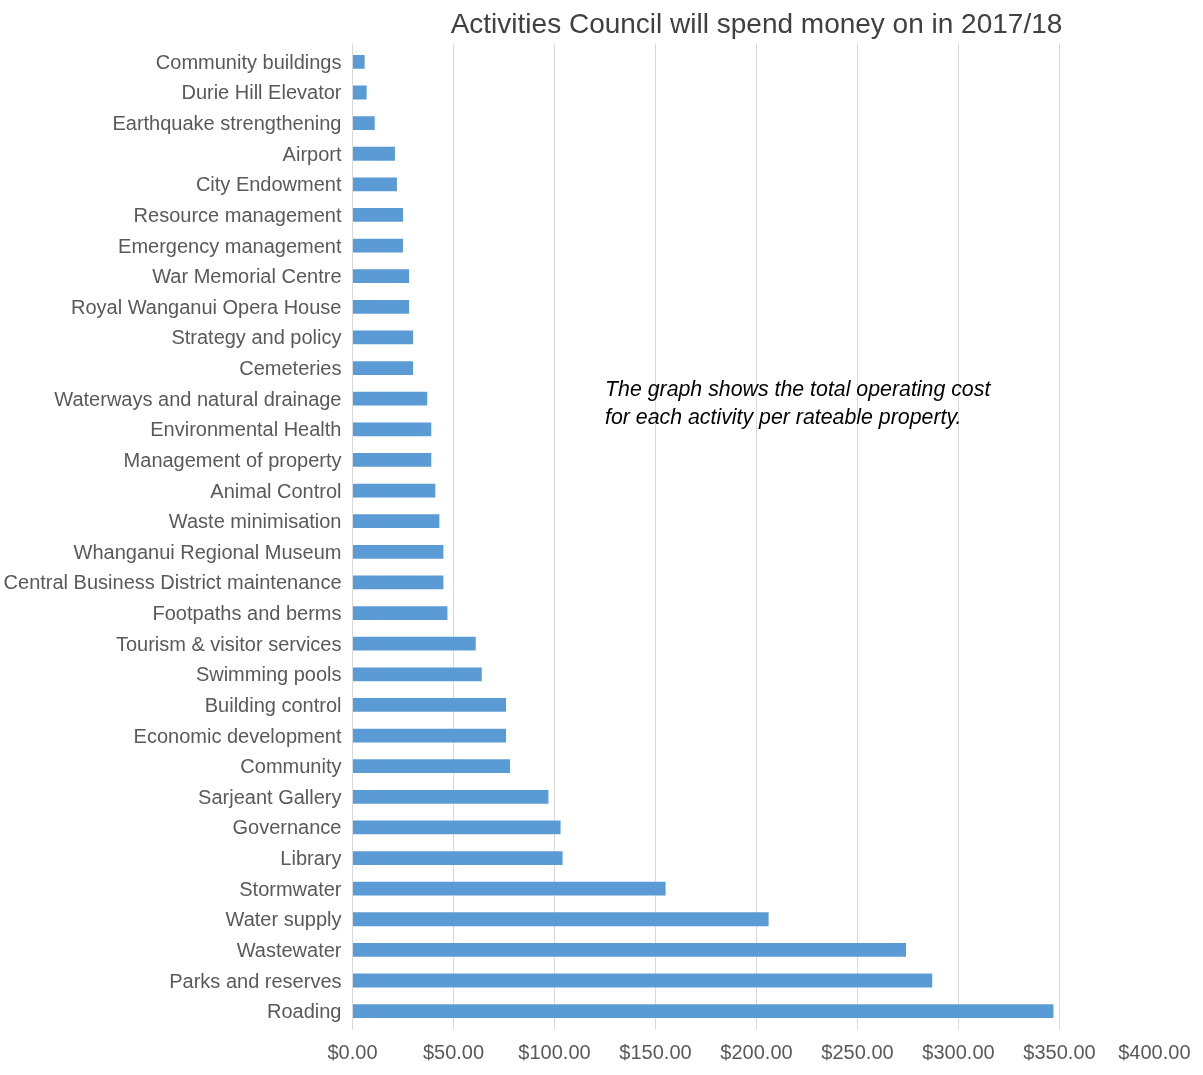  Describe the element at coordinates (255, 980) in the screenshot. I see `y-tick-label: Parks and reserves` at that location.